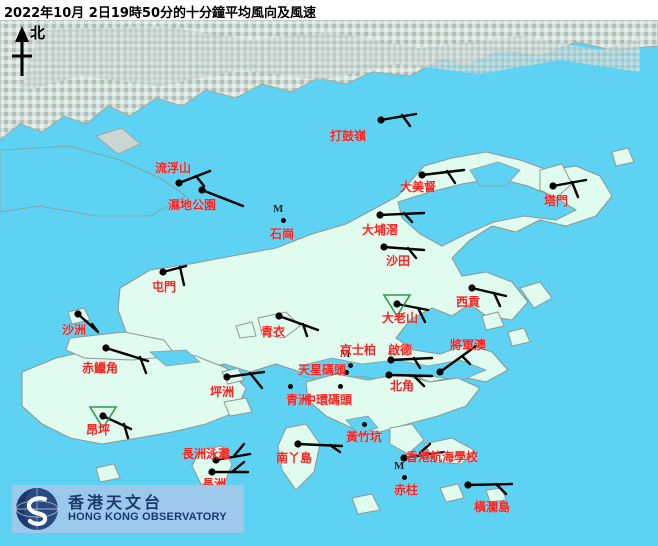 The image size is (658, 546). I want to click on mainland-inlet, so click(117, 141).